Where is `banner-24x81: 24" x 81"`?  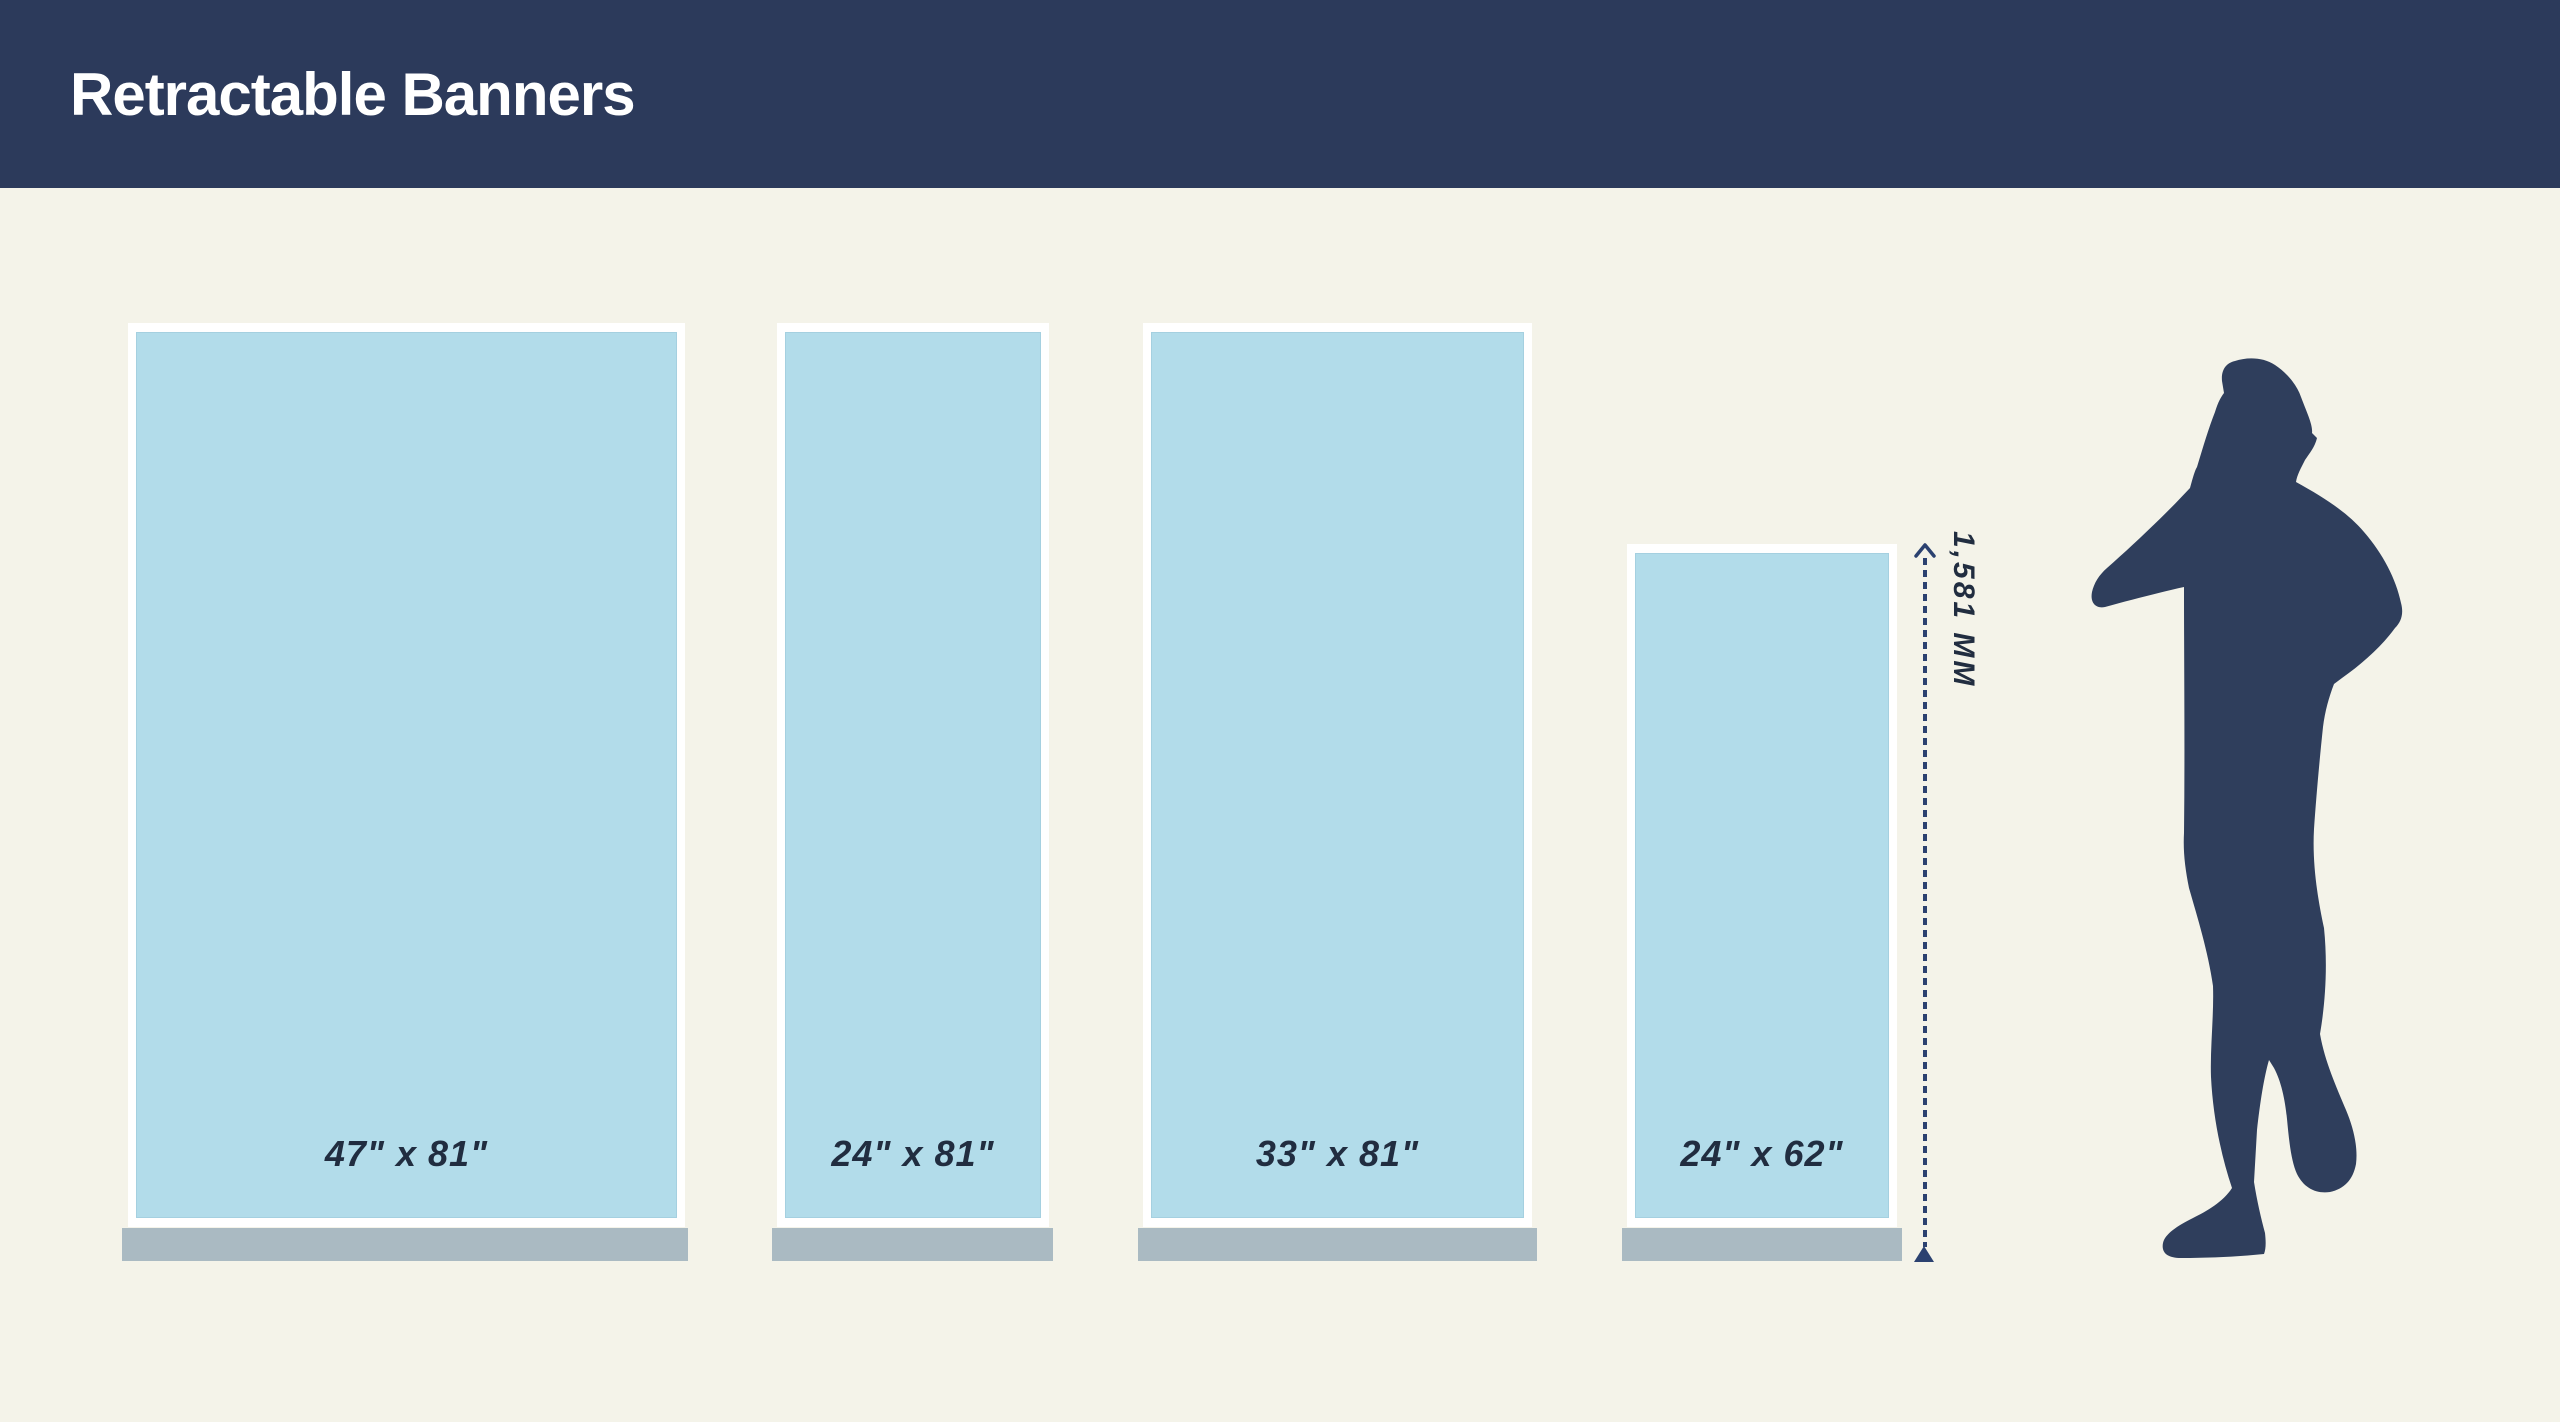
banner-24x81: 24" x 81" is located at coordinates (913, 775).